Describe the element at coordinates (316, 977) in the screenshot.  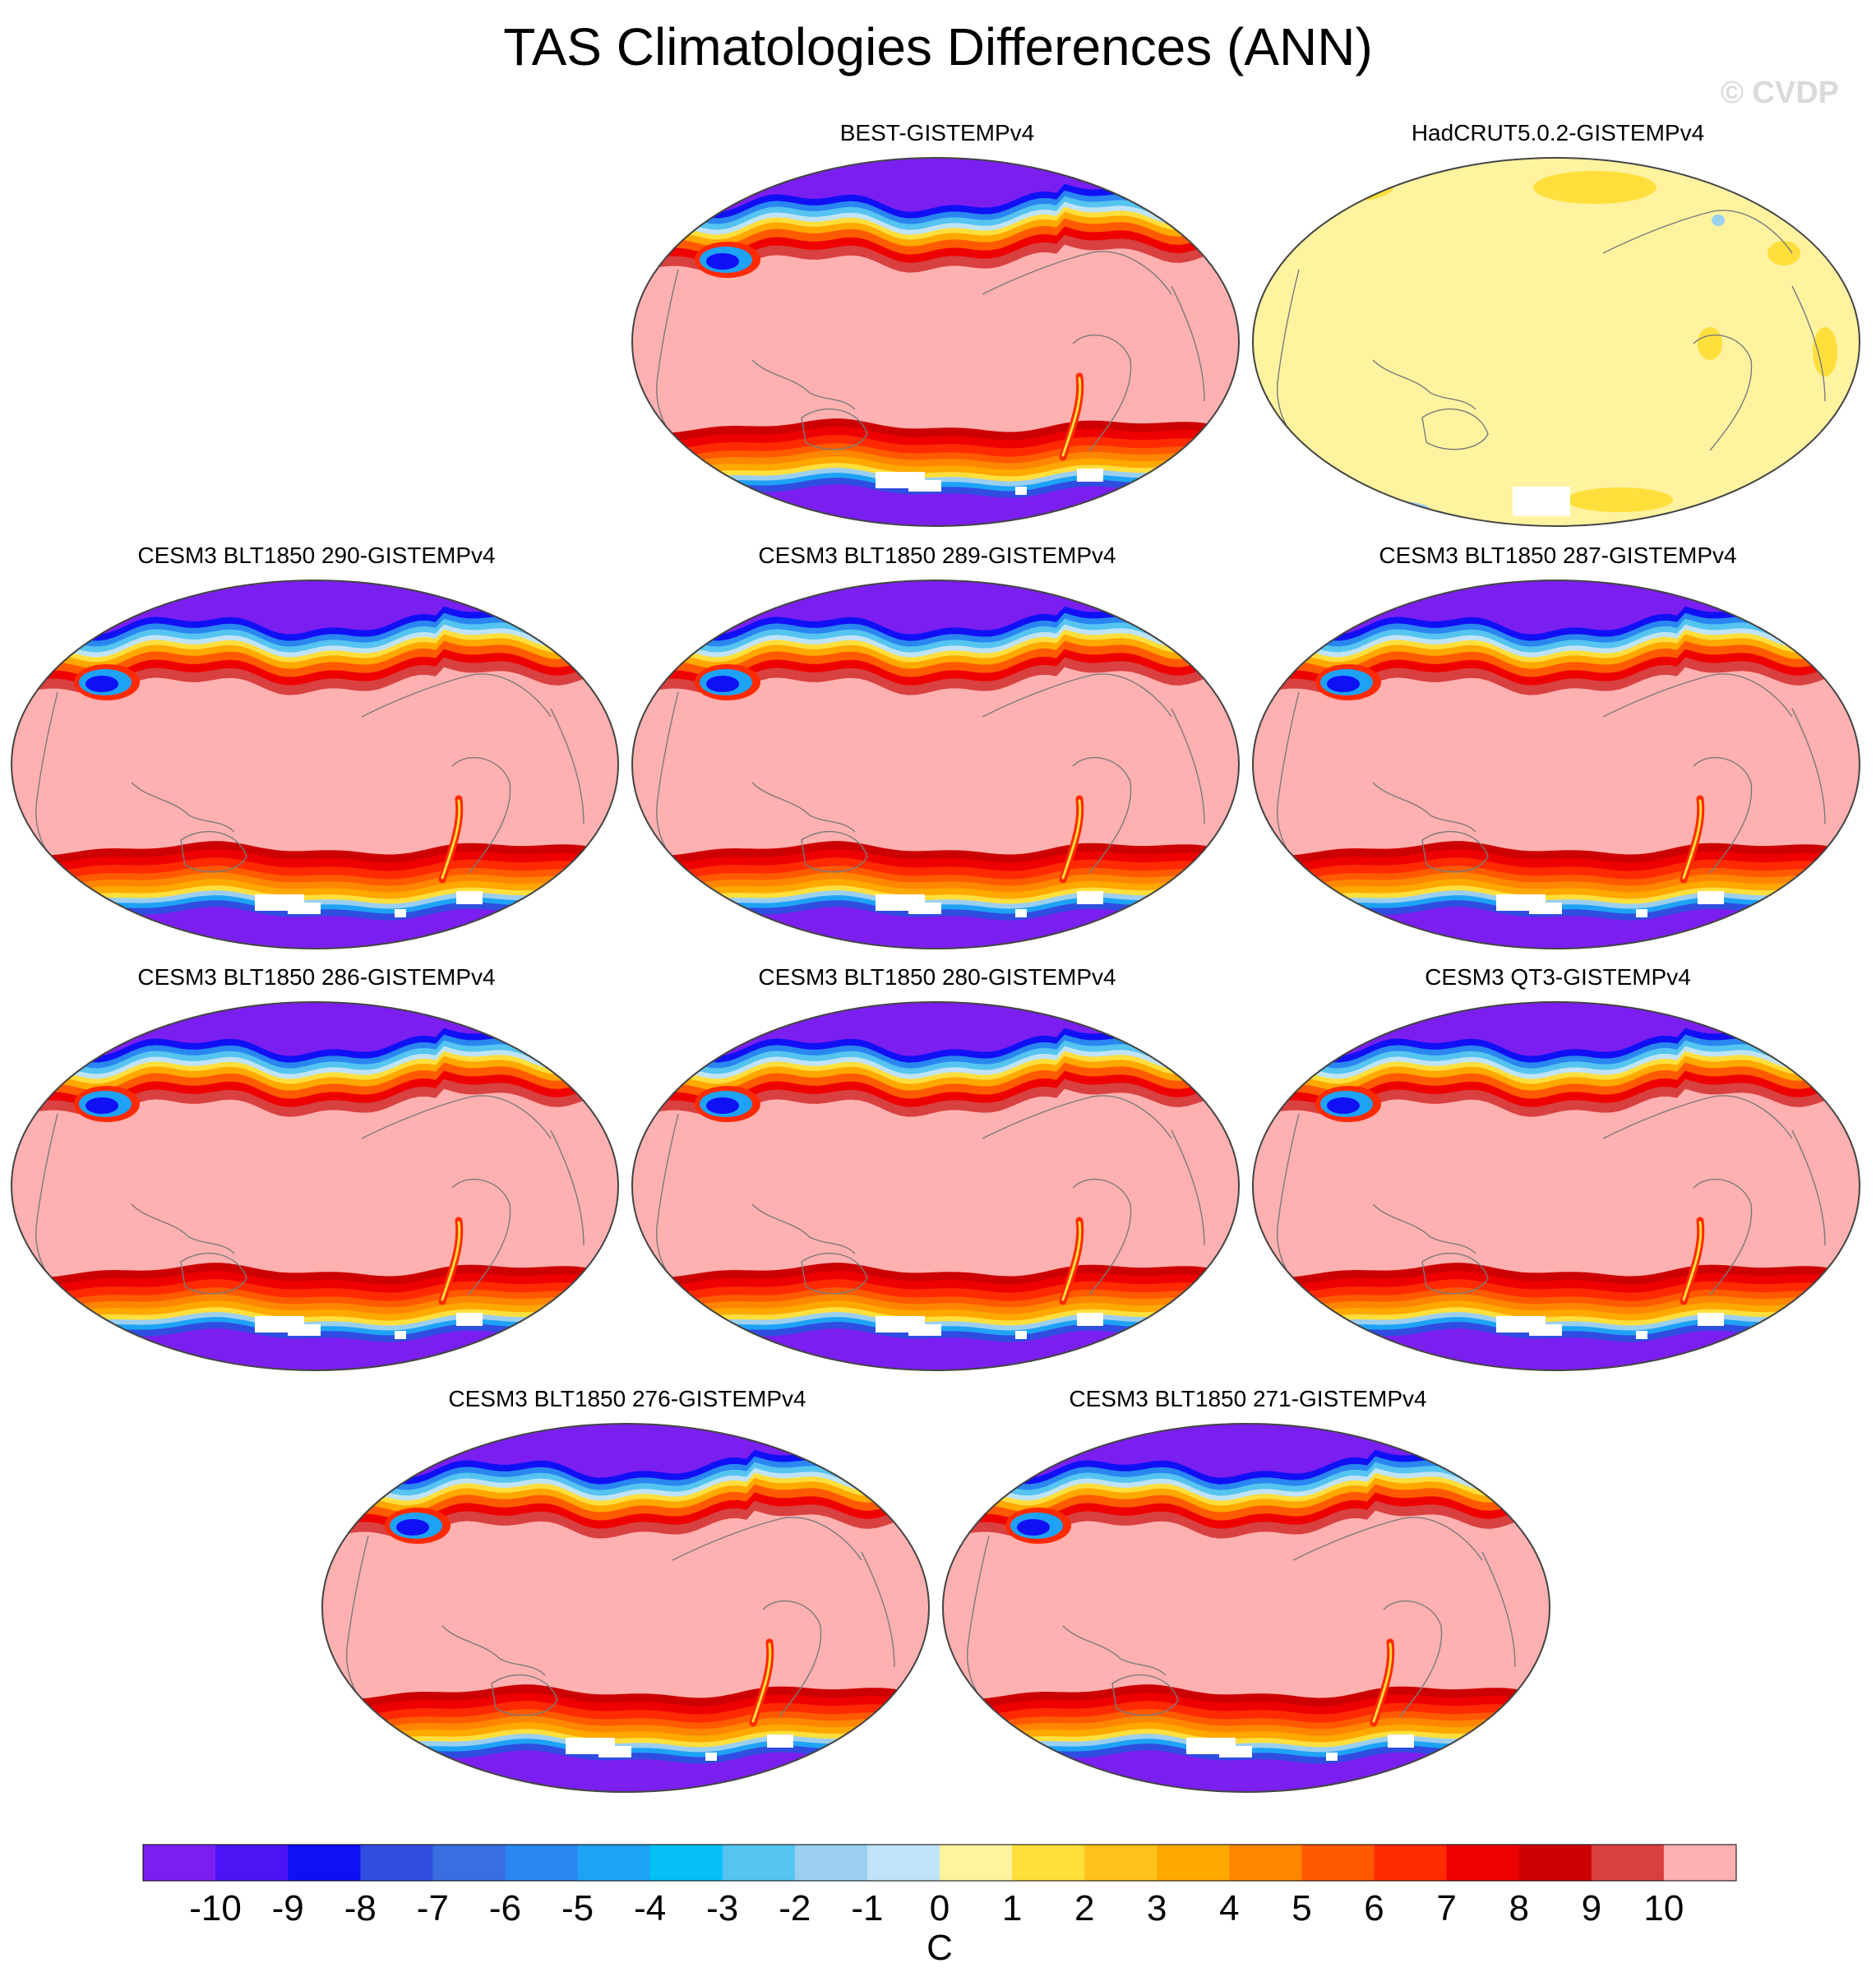
I see `panel-title: CESM3 BLT1850 286-GISTEMPv4` at that location.